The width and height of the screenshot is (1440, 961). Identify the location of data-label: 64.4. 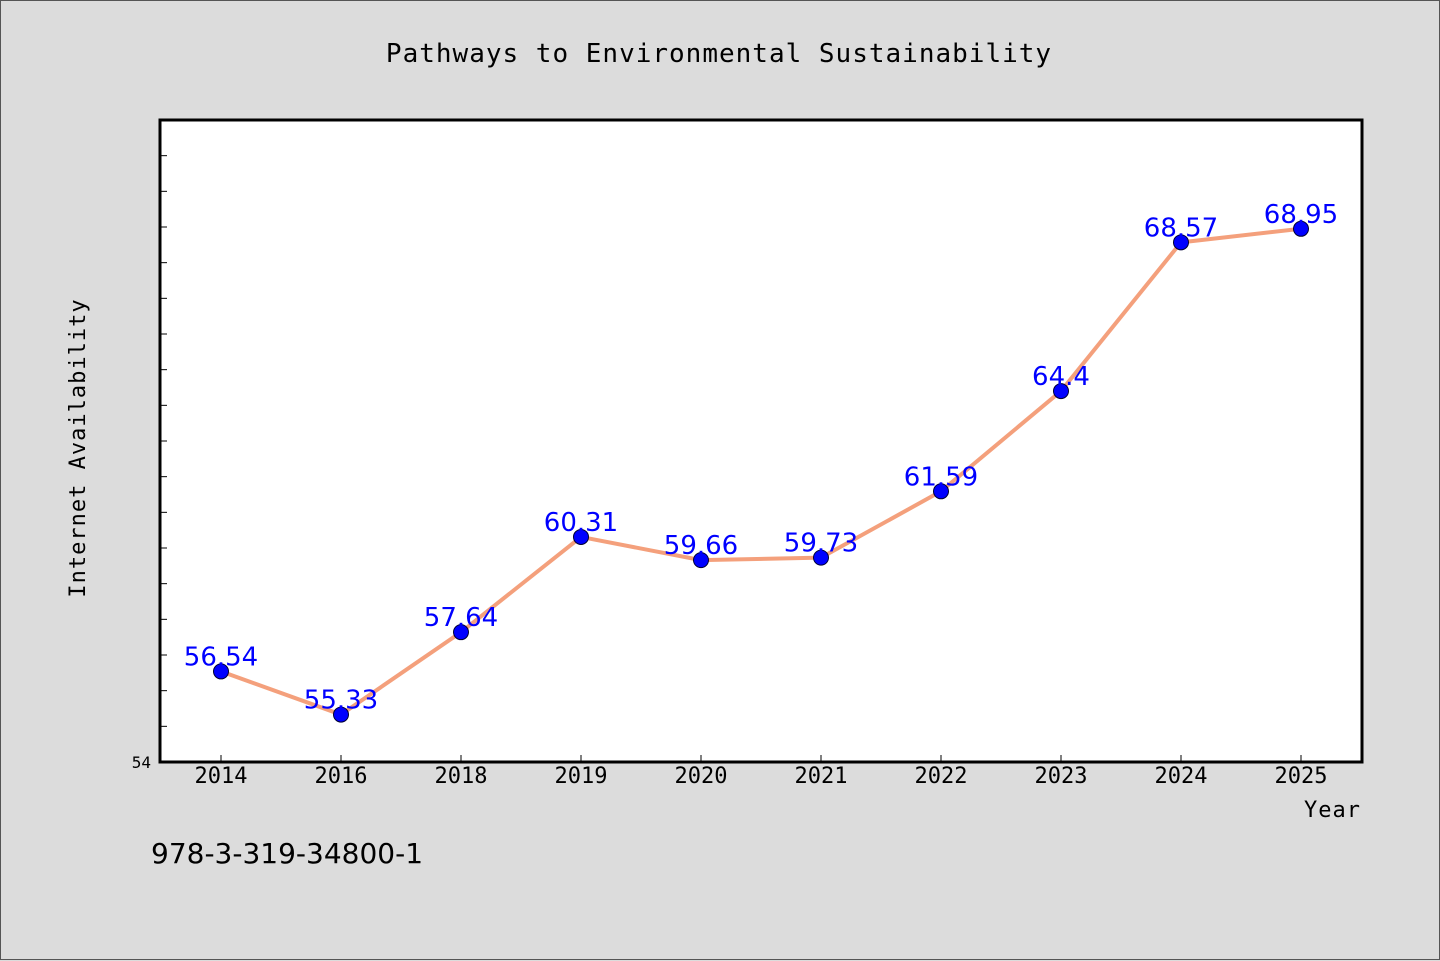
(1061, 377).